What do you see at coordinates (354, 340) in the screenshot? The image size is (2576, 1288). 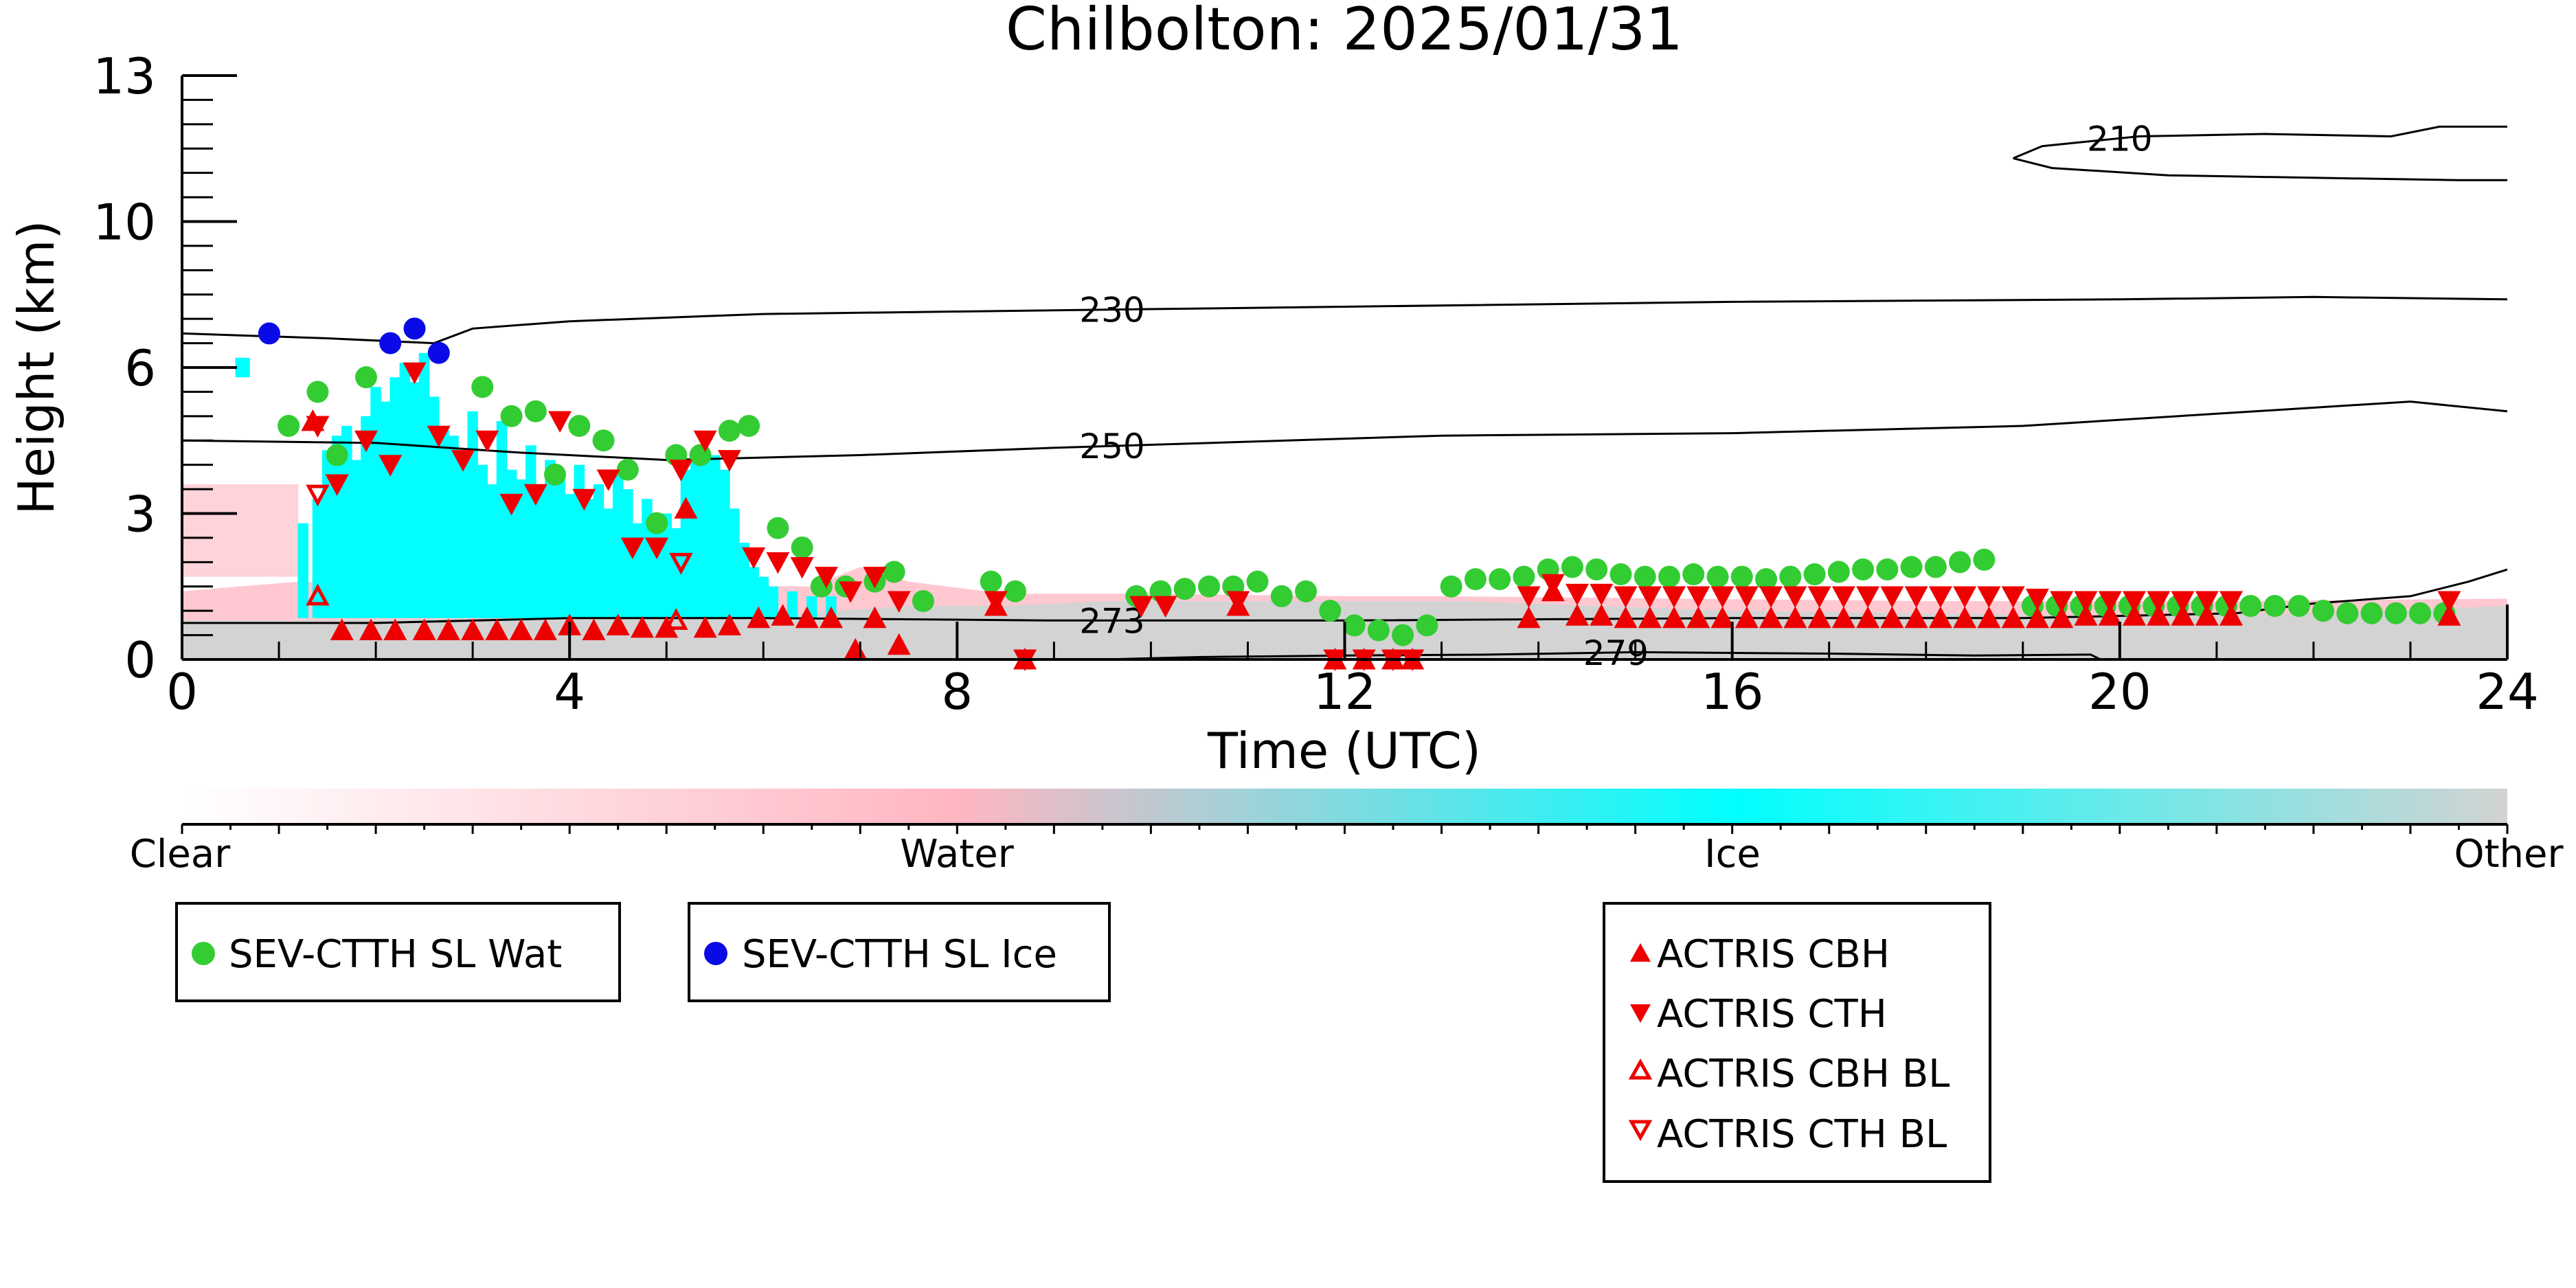 I see `series-sev-ctth-sl-ice` at bounding box center [354, 340].